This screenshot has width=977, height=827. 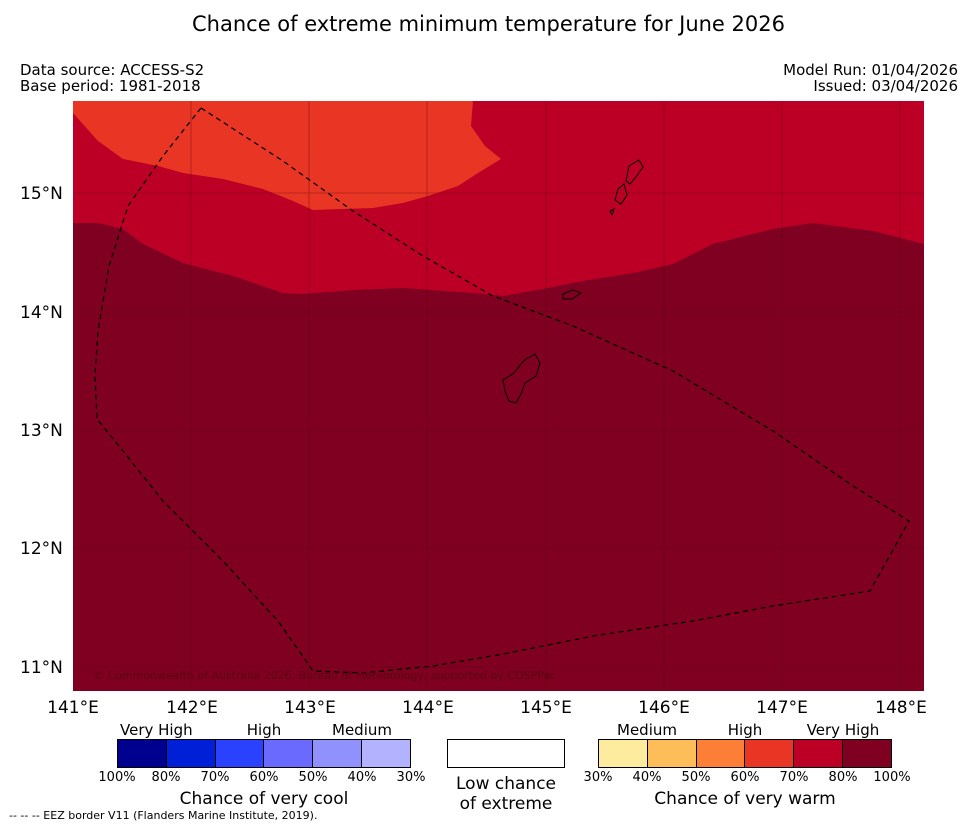 I want to click on cool-cat-very-high: Very High, so click(x=156, y=730).